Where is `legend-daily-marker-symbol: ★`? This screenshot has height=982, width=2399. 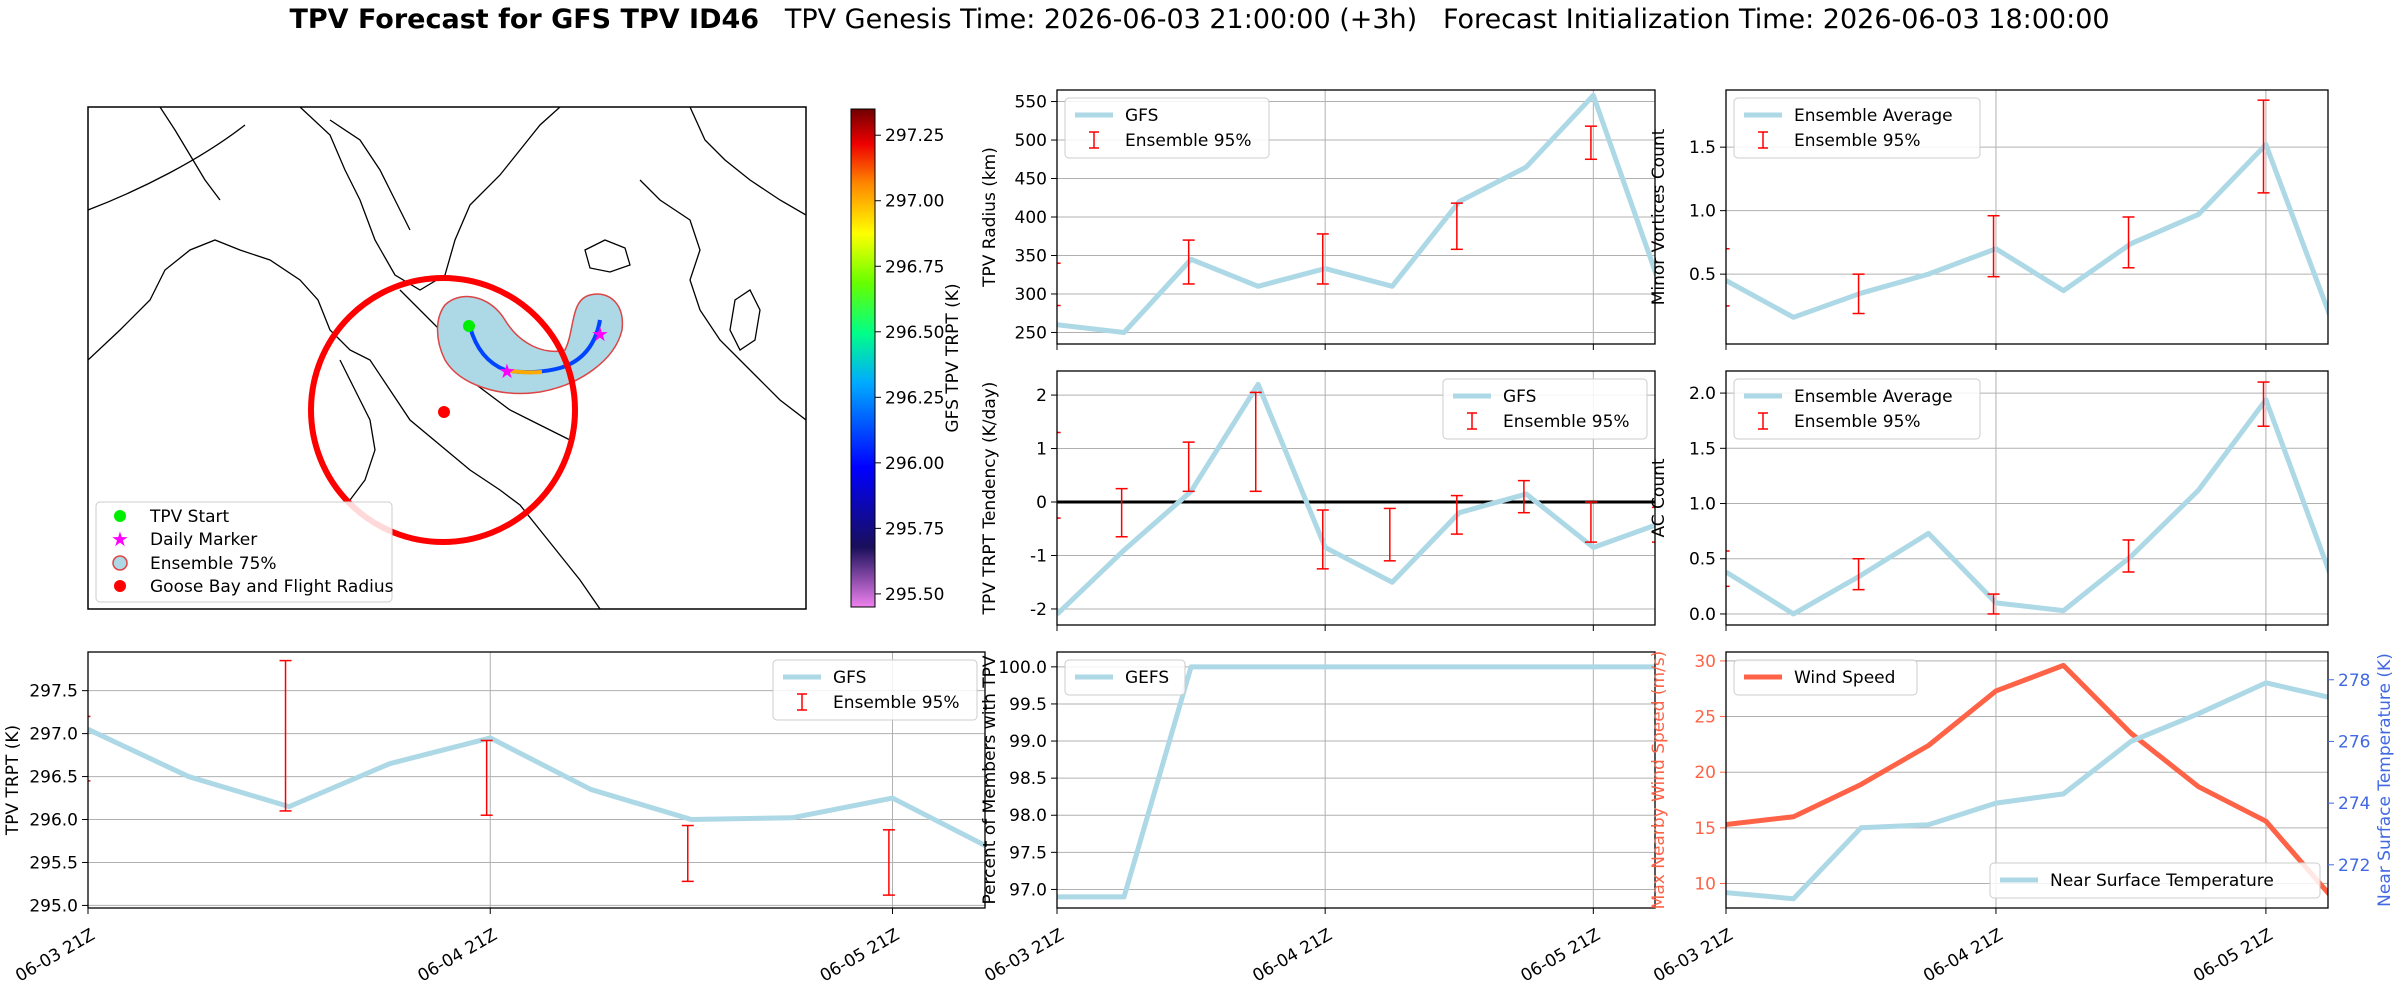 legend-daily-marker-symbol: ★ is located at coordinates (120, 539).